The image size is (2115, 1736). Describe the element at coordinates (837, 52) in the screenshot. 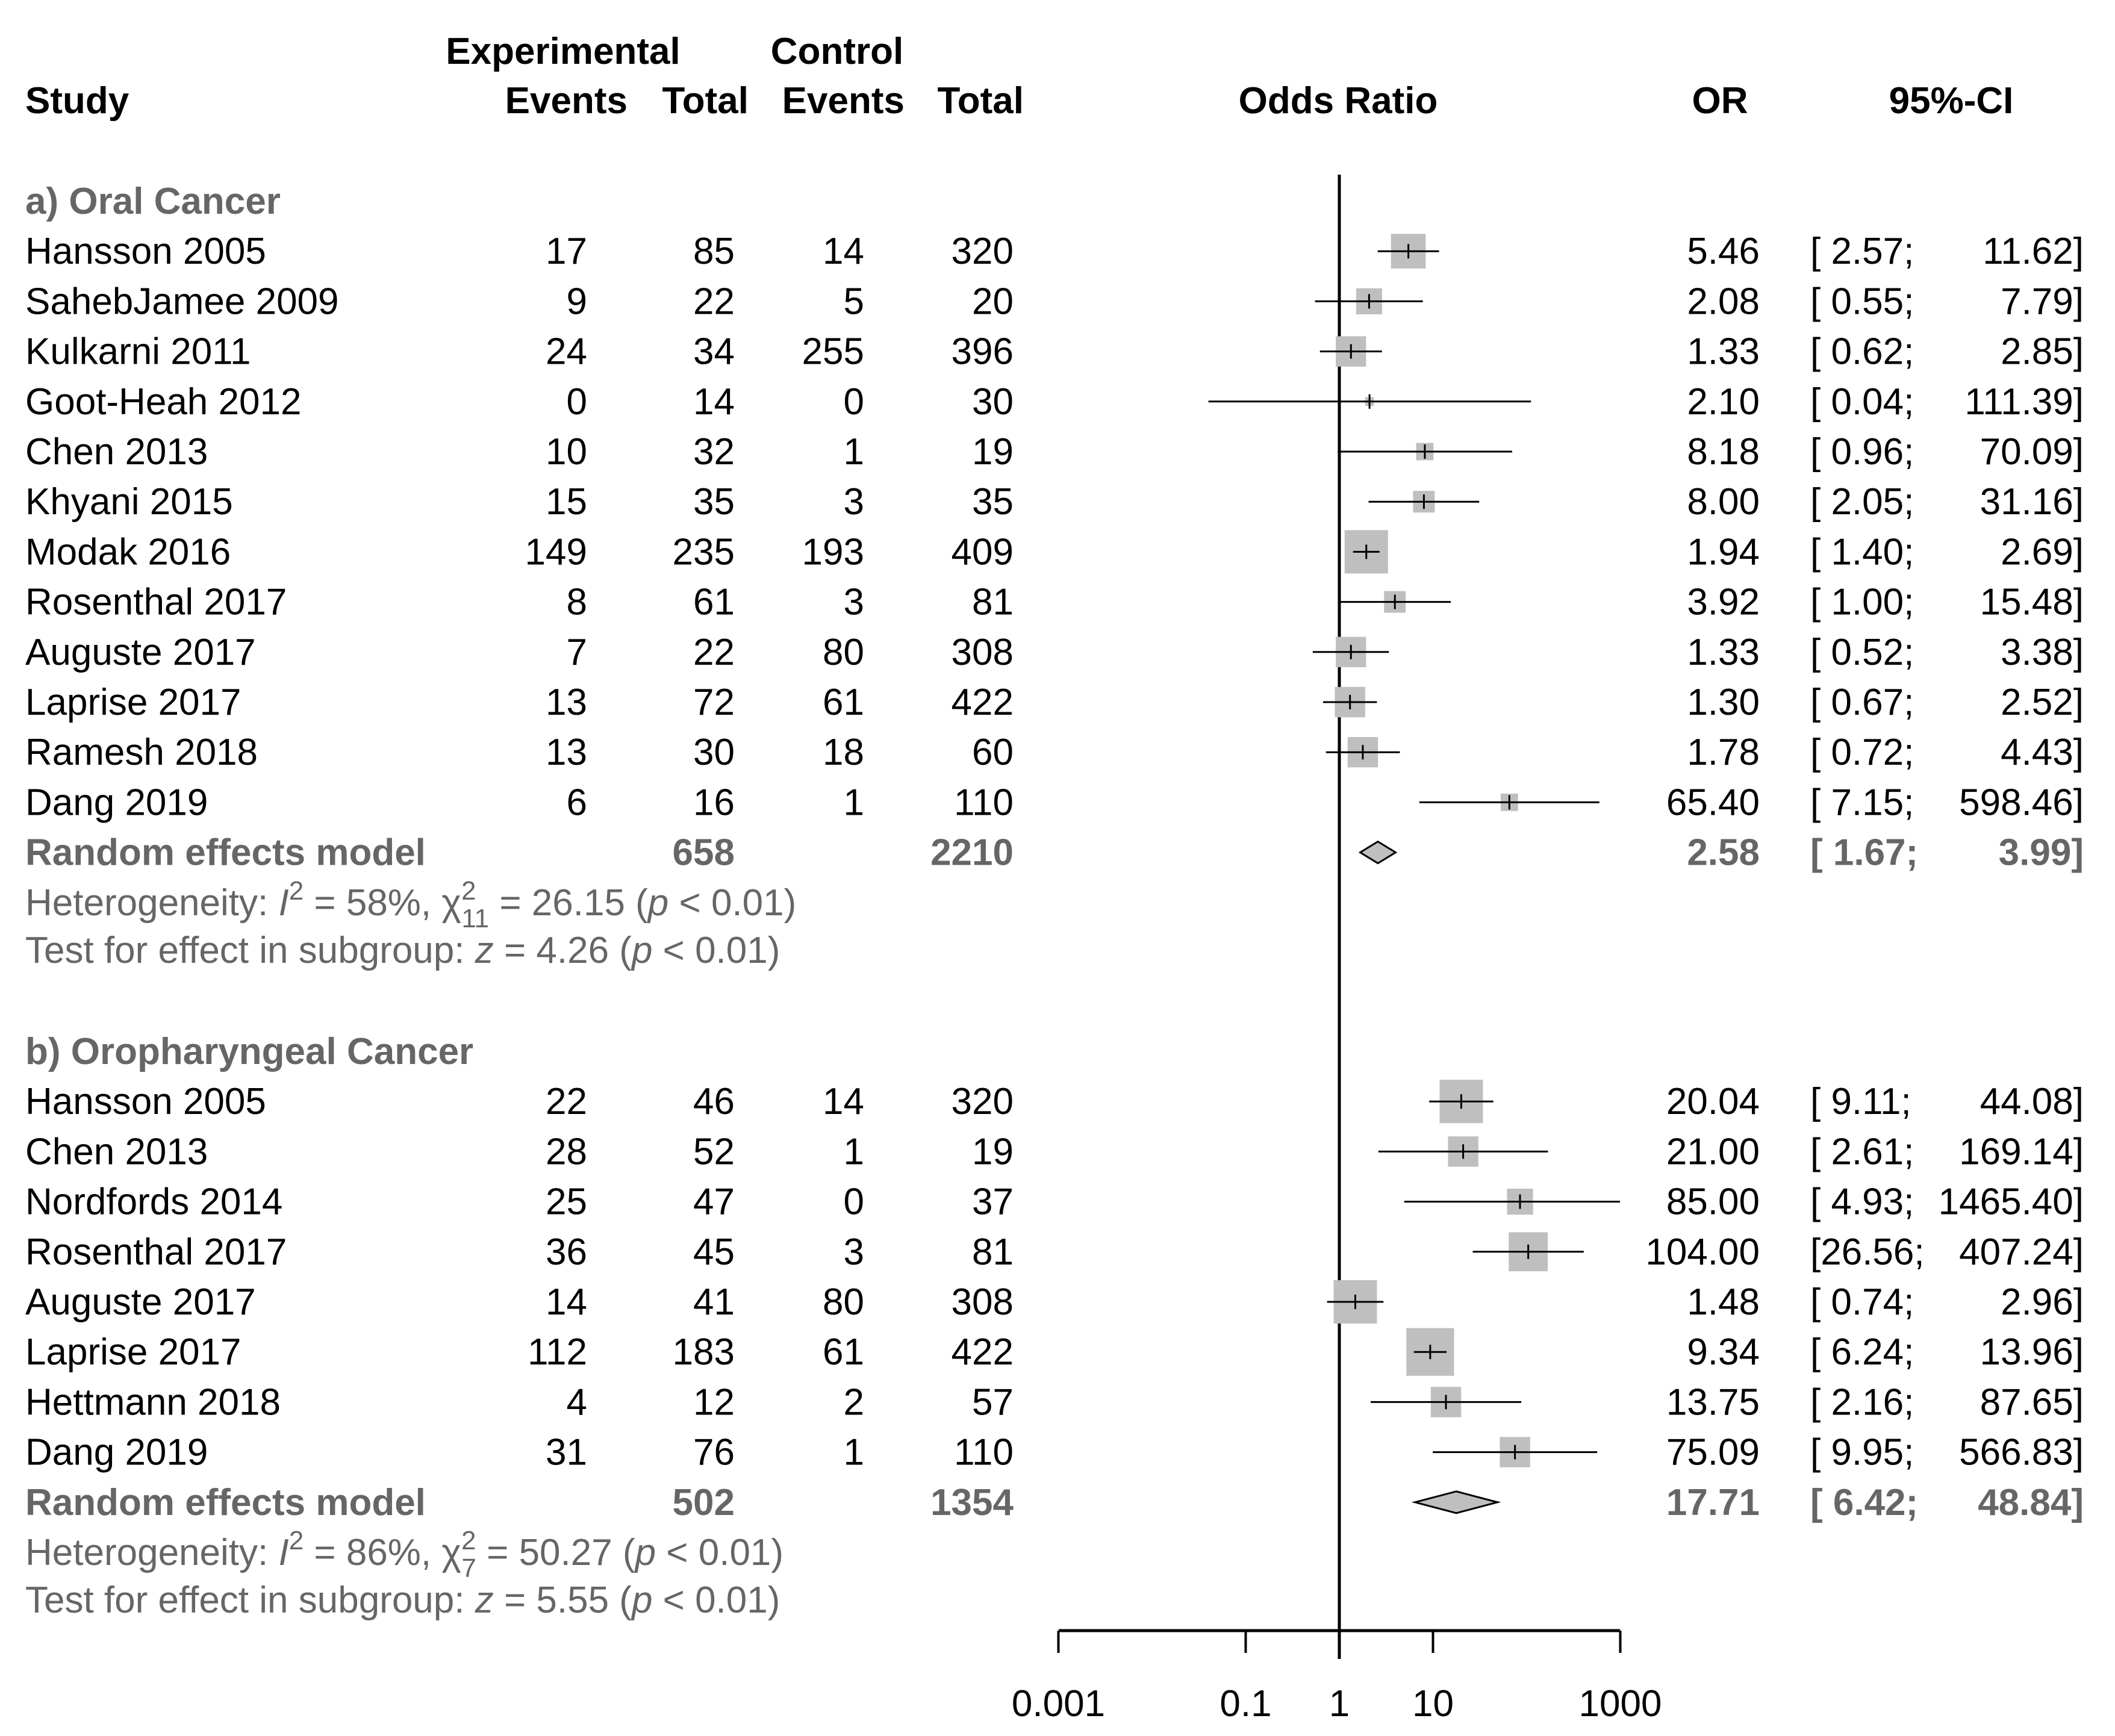

I see `header-control: Control` at that location.